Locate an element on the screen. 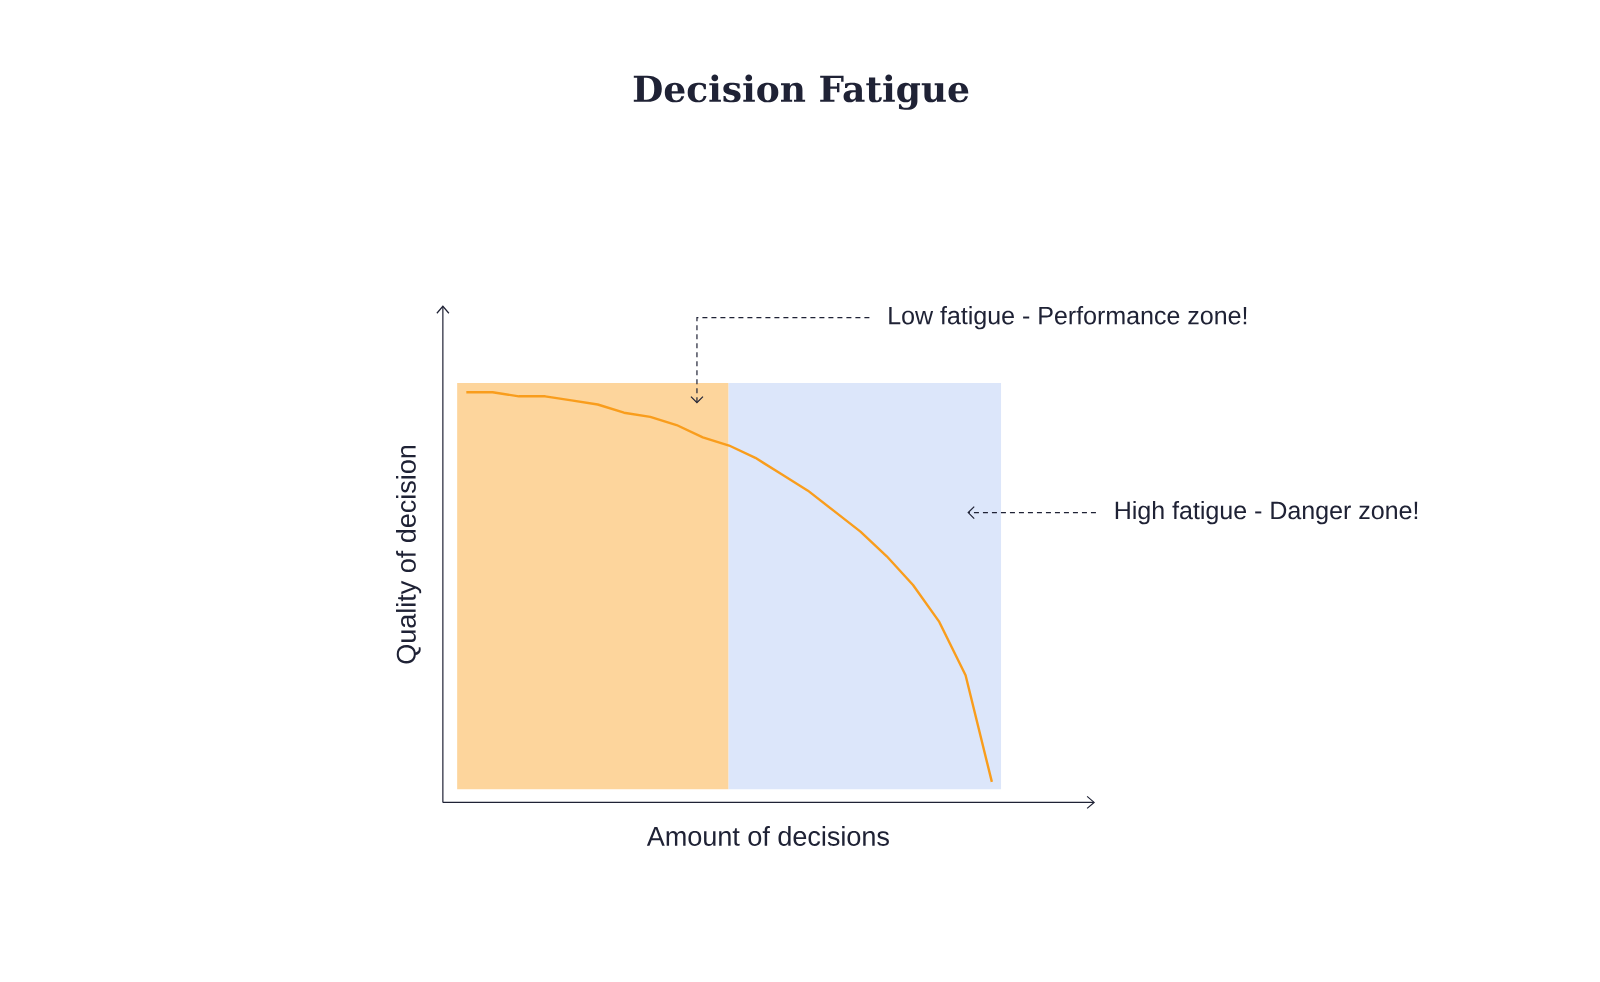 This screenshot has height=982, width=1600. text: High fatigue - Danger zone! is located at coordinates (1266, 512).